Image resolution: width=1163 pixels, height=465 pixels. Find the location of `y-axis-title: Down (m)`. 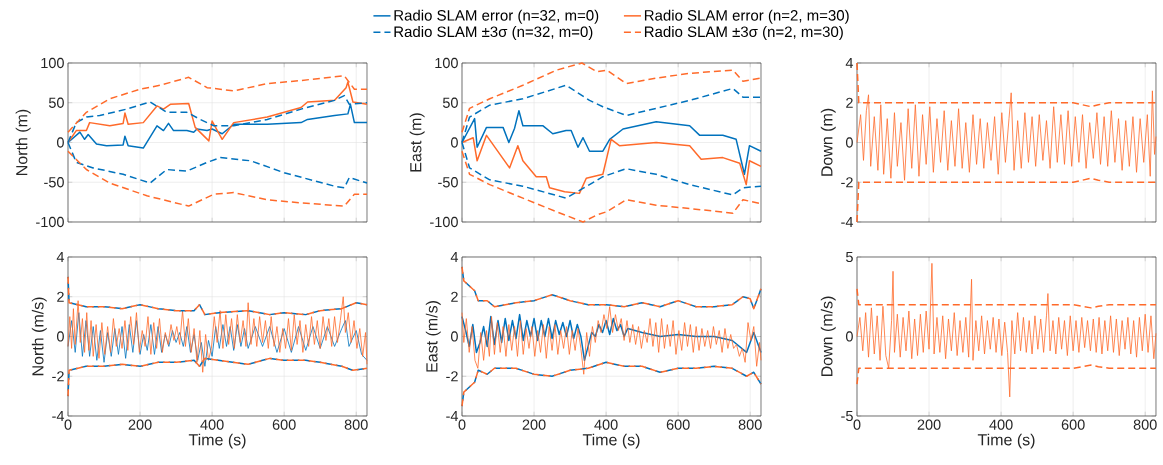

y-axis-title: Down (m) is located at coordinates (828, 142).